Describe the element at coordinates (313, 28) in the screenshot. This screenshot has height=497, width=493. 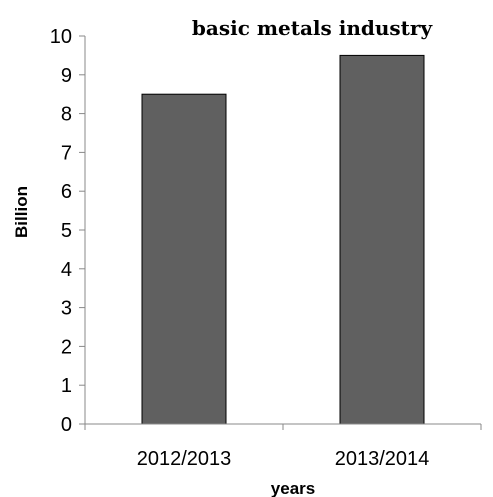
I see `chart-title: basic metals industry` at that location.